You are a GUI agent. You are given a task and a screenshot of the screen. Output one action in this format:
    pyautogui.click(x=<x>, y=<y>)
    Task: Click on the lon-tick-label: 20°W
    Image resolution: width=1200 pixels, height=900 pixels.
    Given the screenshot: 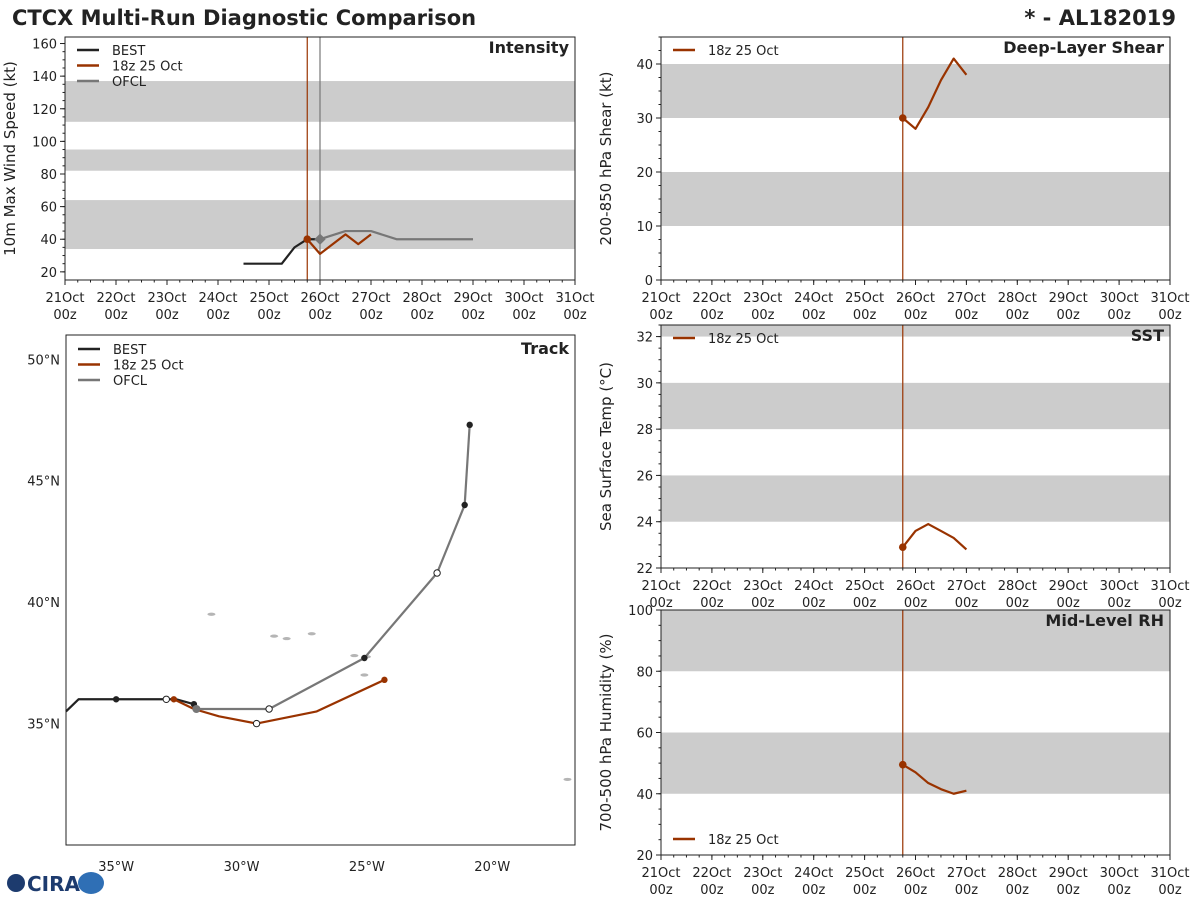 What is the action you would take?
    pyautogui.click(x=492, y=867)
    